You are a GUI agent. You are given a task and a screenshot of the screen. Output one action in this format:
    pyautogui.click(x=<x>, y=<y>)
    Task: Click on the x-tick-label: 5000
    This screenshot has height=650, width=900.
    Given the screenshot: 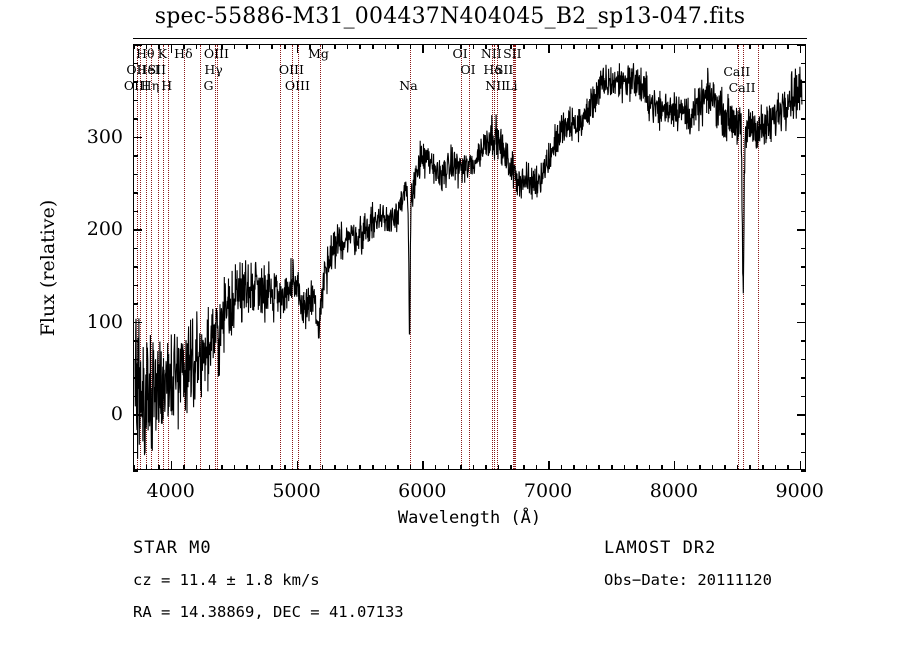 What is the action you would take?
    pyautogui.click(x=296, y=491)
    